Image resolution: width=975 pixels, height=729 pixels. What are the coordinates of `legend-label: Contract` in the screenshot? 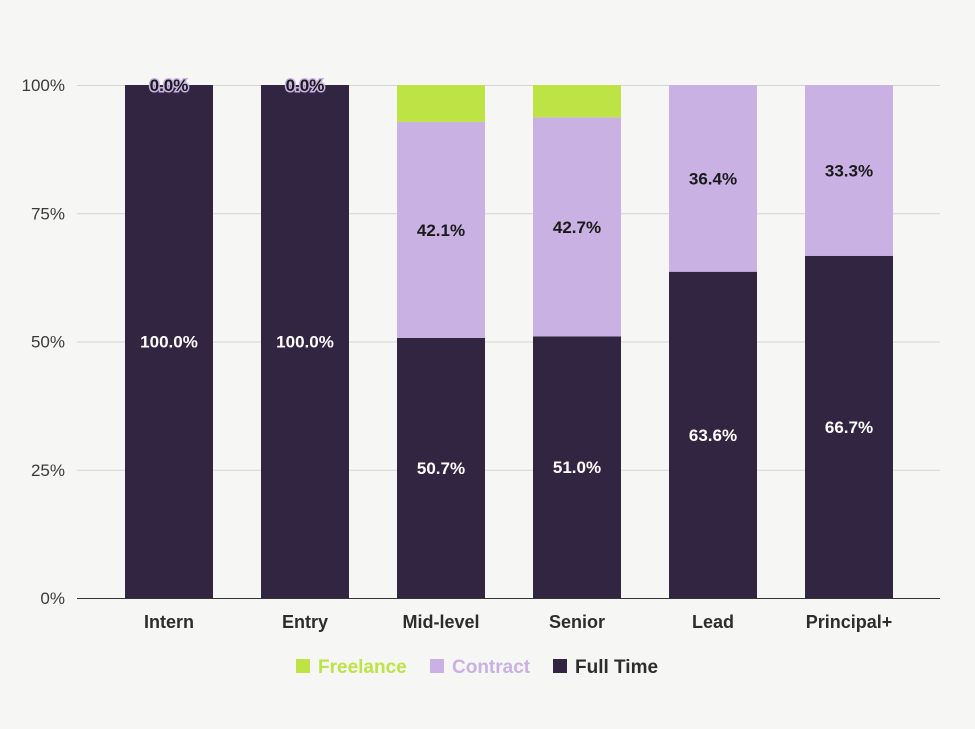 It's located at (491, 667).